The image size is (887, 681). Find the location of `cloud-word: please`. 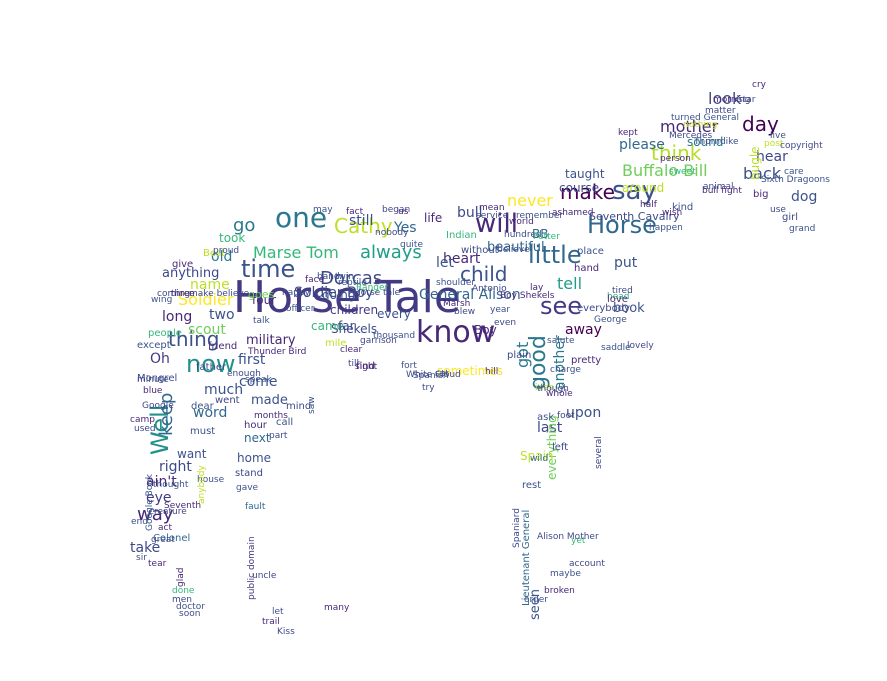

cloud-word: please is located at coordinates (642, 145).